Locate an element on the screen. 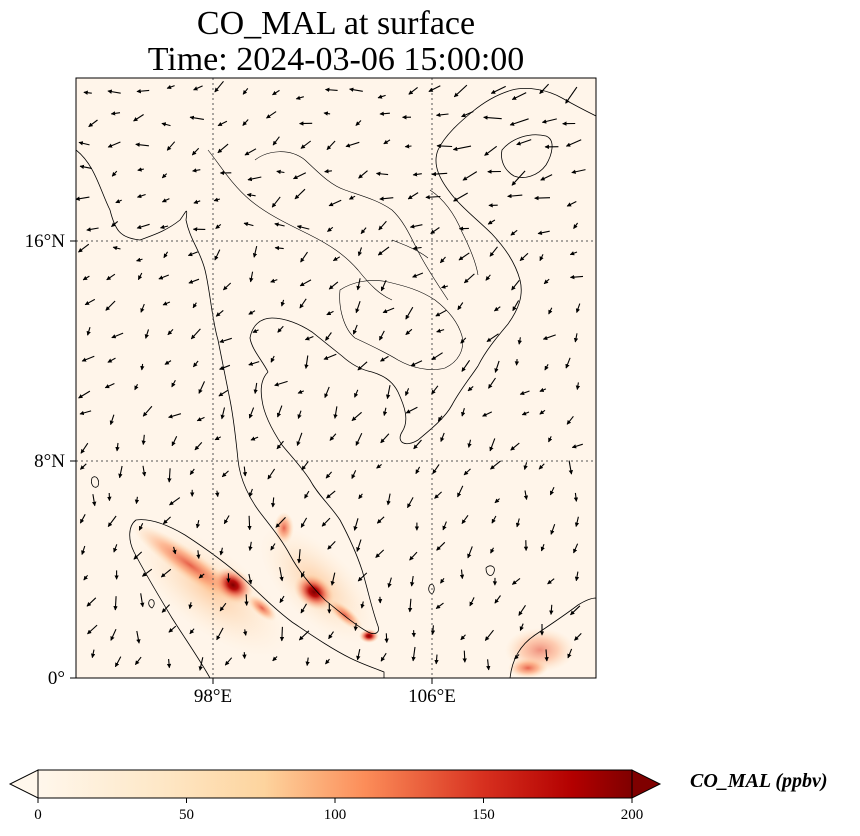 This screenshot has width=860, height=836. lat-label-16n: 16°N is located at coordinates (44, 241).